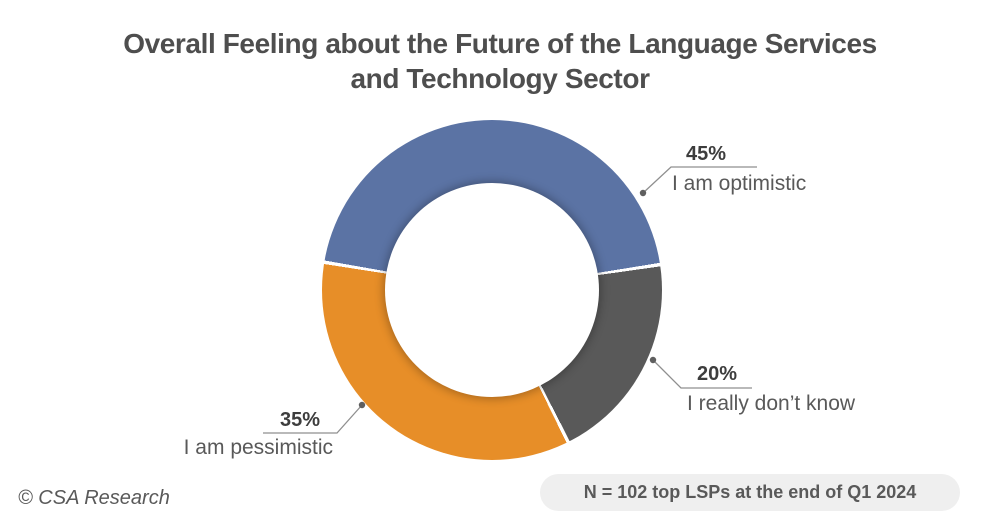 The image size is (1000, 530). What do you see at coordinates (771, 403) in the screenshot?
I see `slice-label-dontknow: I really don’t know` at bounding box center [771, 403].